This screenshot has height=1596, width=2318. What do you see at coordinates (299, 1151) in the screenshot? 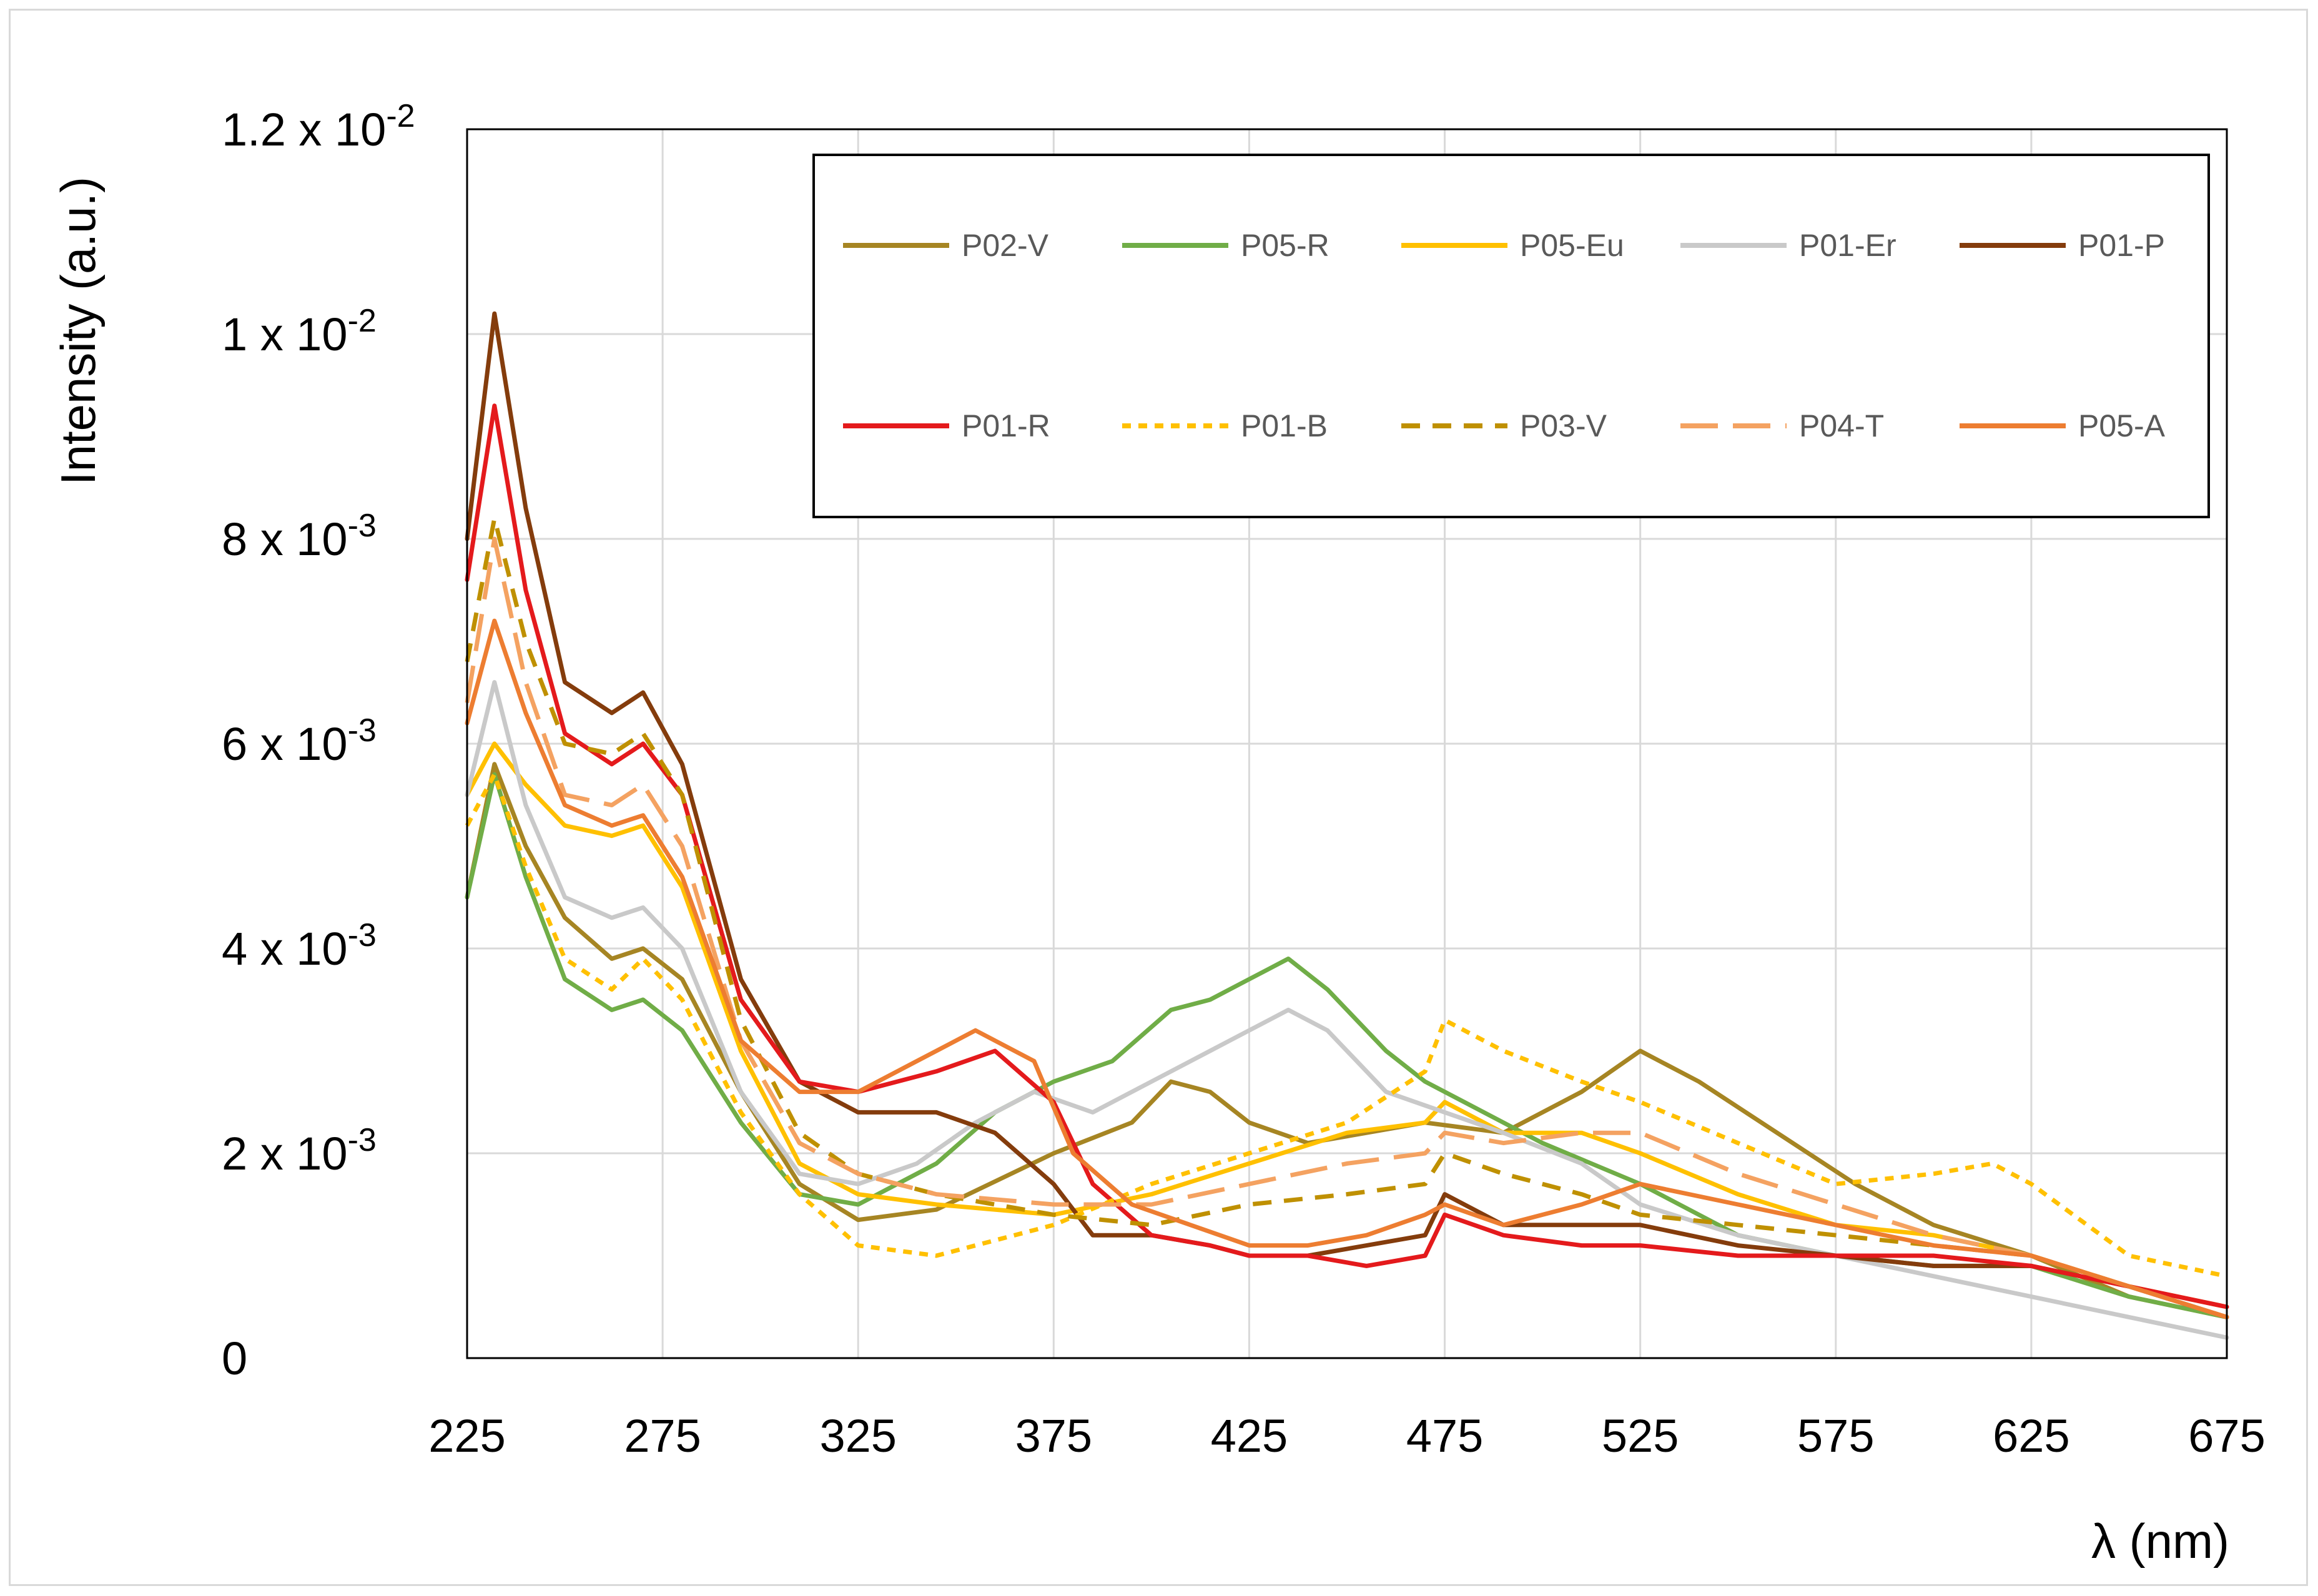
I see `y-tick-label: 2 x 10⁻³` at bounding box center [299, 1151].